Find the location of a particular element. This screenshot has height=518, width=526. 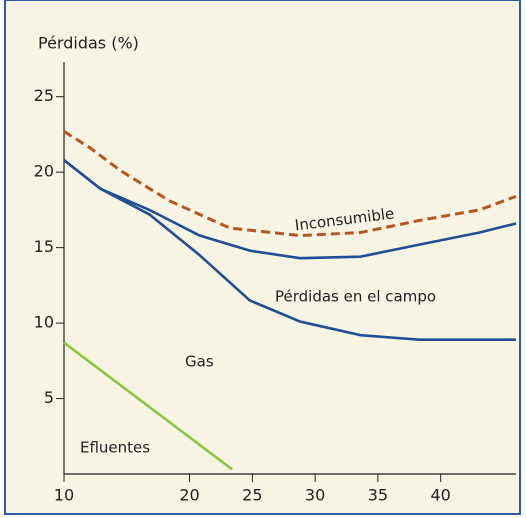

x-tick-label: 20 is located at coordinates (189, 495).